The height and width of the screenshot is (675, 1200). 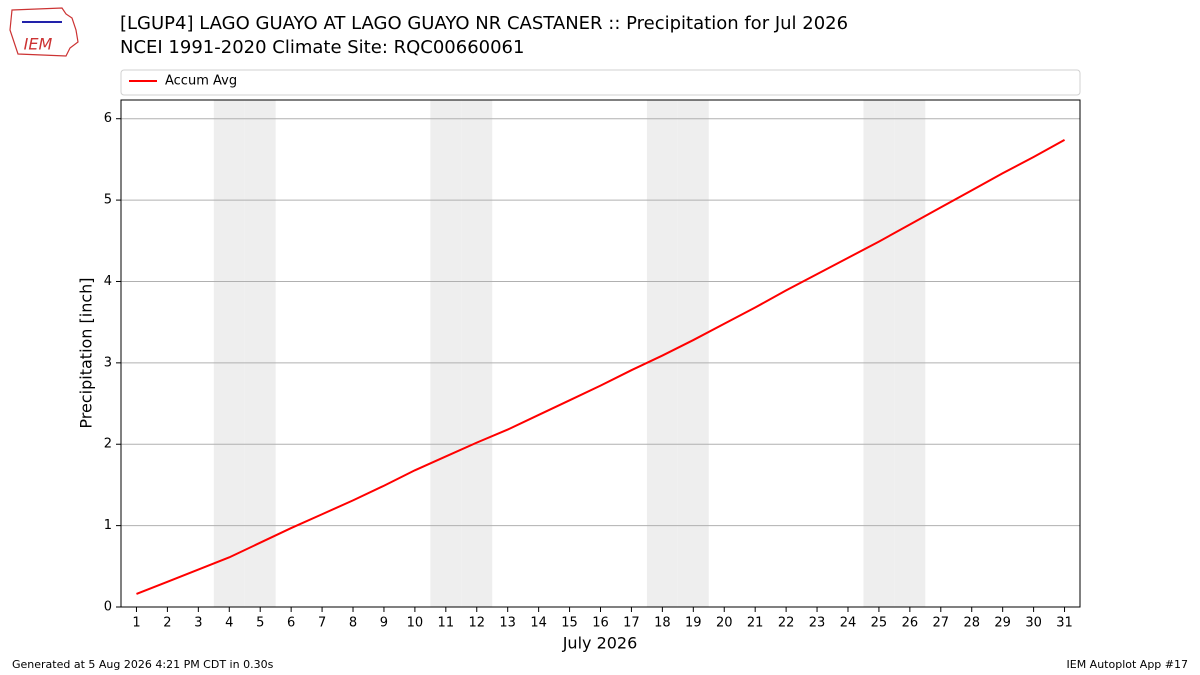 What do you see at coordinates (291, 623) in the screenshot?
I see `x-tick-label: 6` at bounding box center [291, 623].